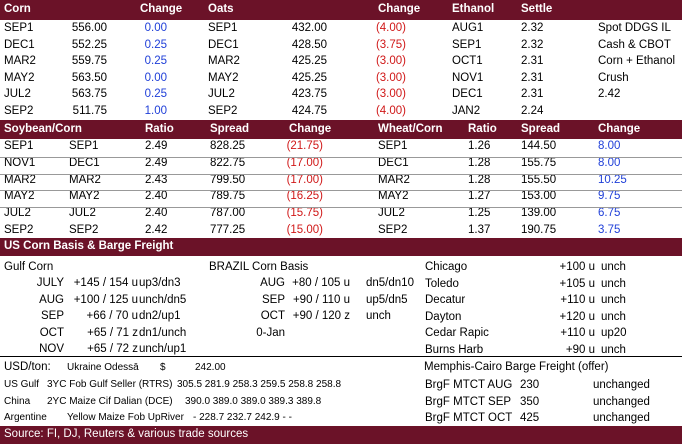  What do you see at coordinates (609, 146) in the screenshot?
I see `wheat-change: 8.00` at bounding box center [609, 146].